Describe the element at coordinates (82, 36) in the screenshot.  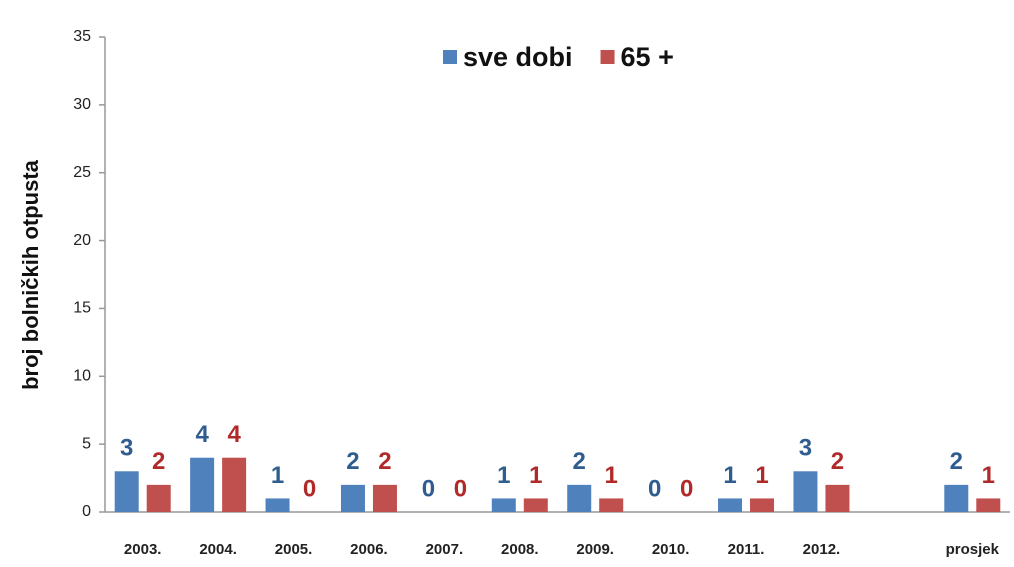
I see `y-tick-label: 35` at that location.